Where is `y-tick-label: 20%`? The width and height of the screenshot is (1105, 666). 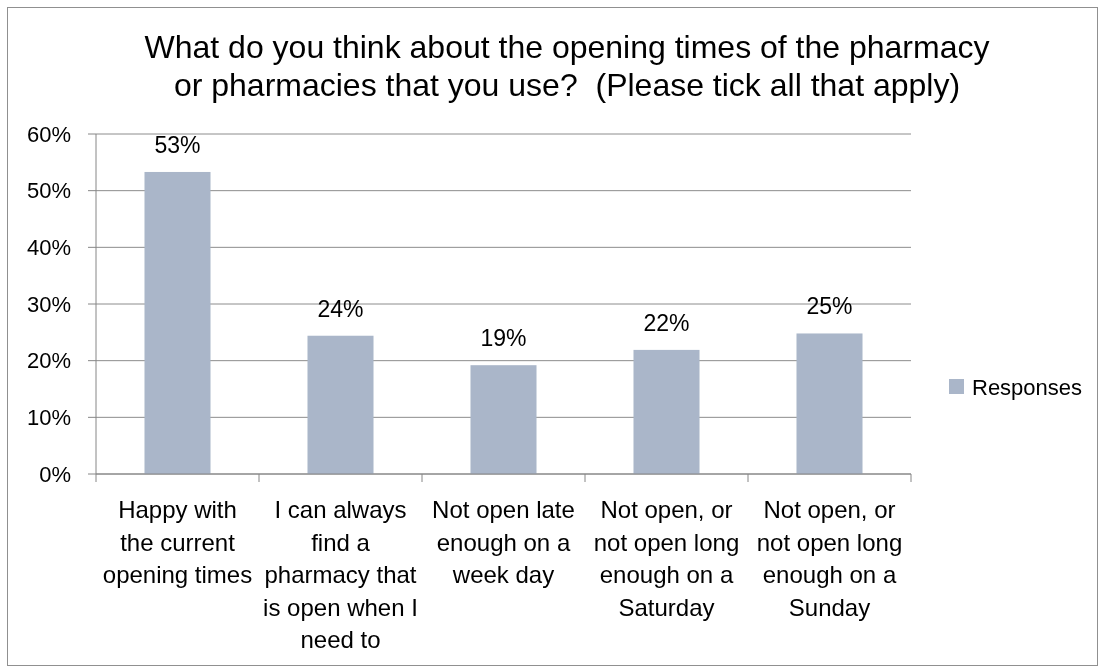
y-tick-label: 20% is located at coordinates (48, 361).